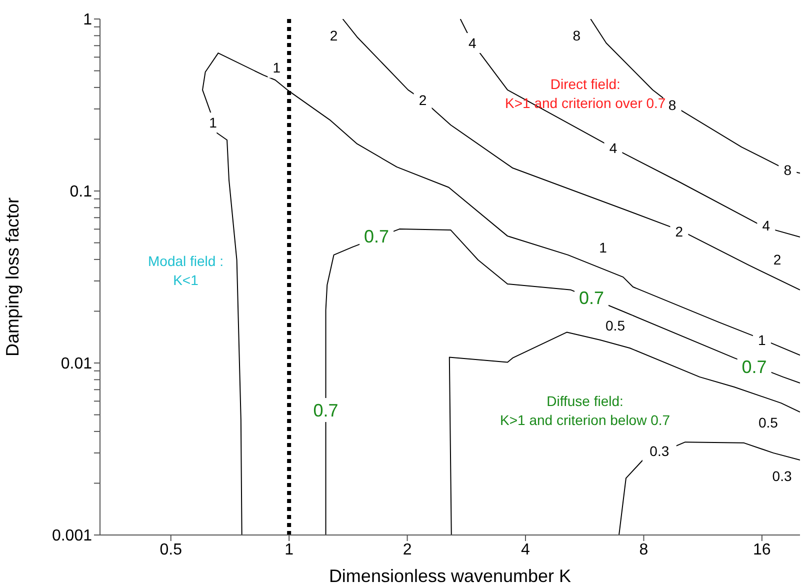  I want to click on annotation: Diffuse field: K>1 and criterion below 0.7, so click(585, 411).